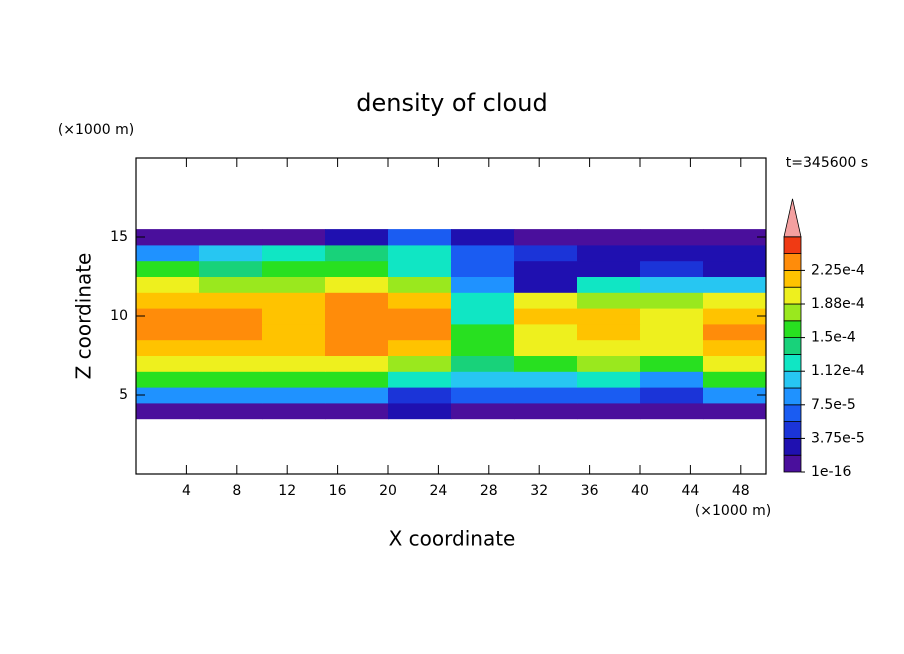 The width and height of the screenshot is (904, 654). What do you see at coordinates (827, 163) in the screenshot?
I see `time-label: t=345600 s` at bounding box center [827, 163].